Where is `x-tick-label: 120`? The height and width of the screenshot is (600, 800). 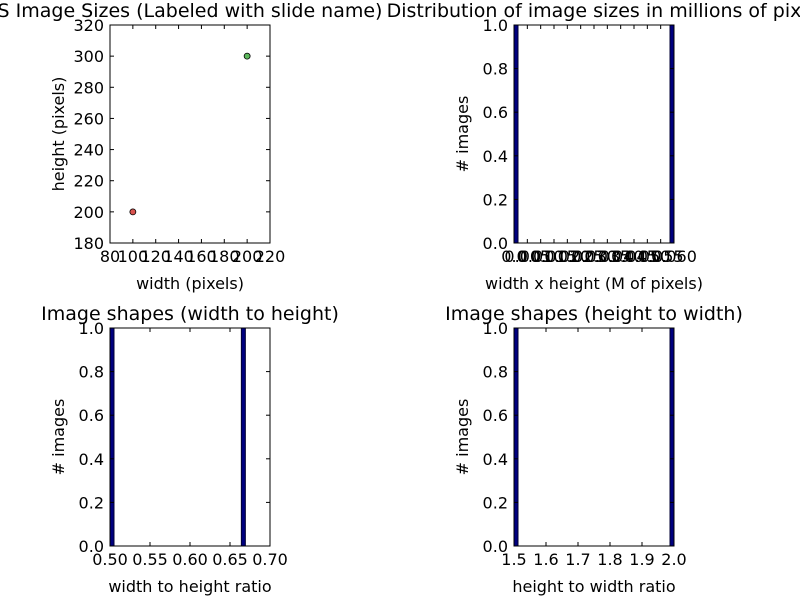 x-tick-label: 120 is located at coordinates (155, 256).